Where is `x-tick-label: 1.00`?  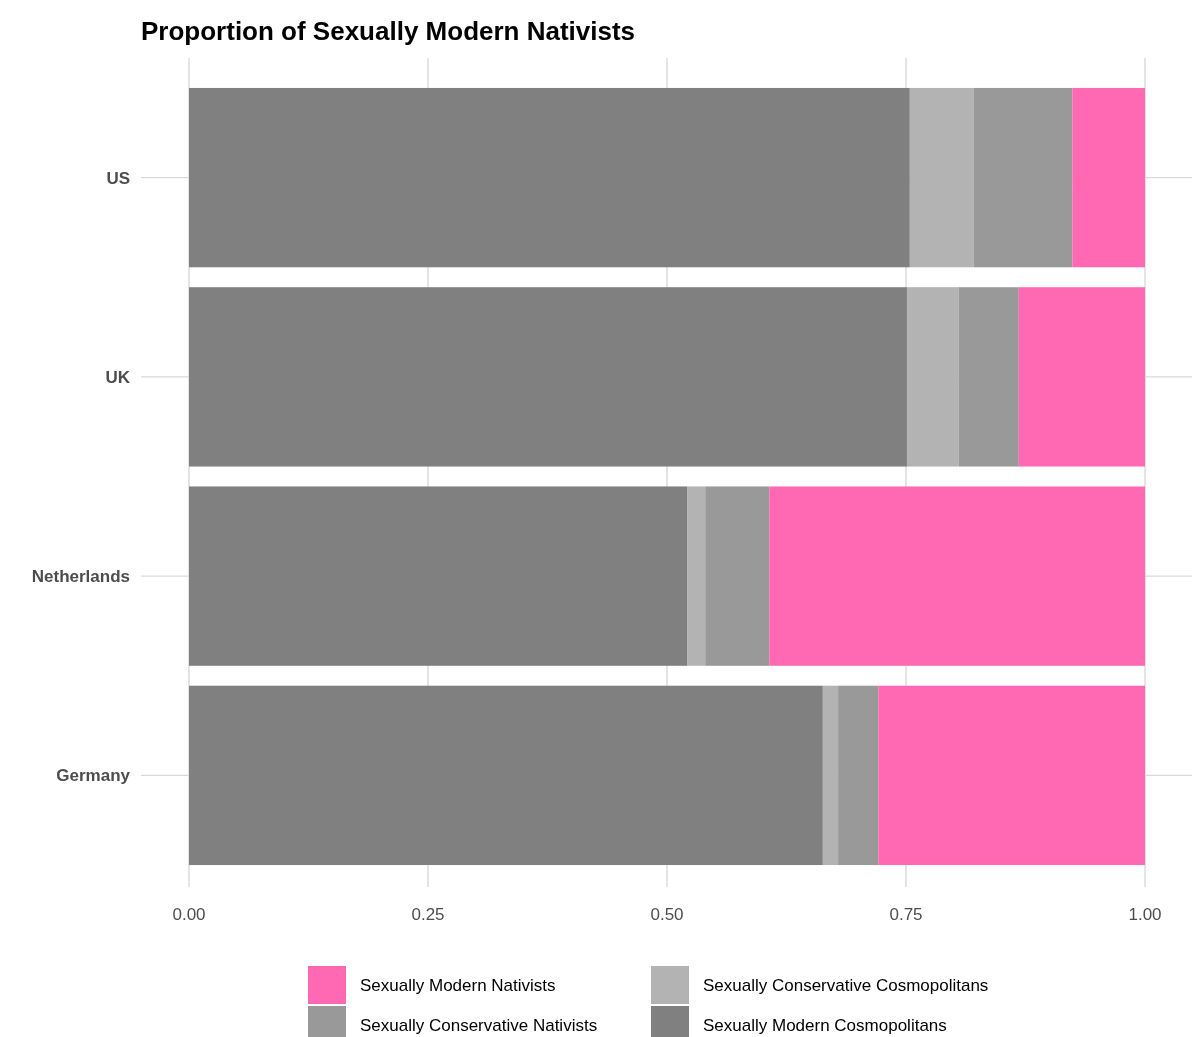
x-tick-label: 1.00 is located at coordinates (1145, 914).